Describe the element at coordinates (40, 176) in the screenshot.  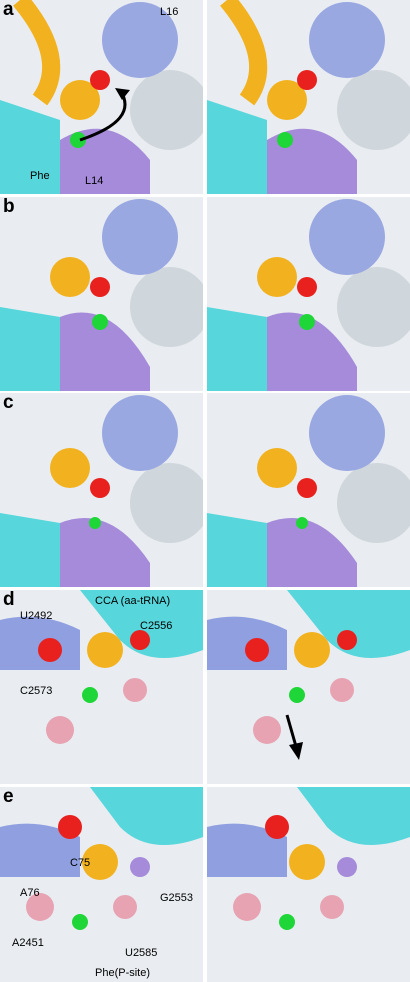
I see `label-phe: Phe` at that location.